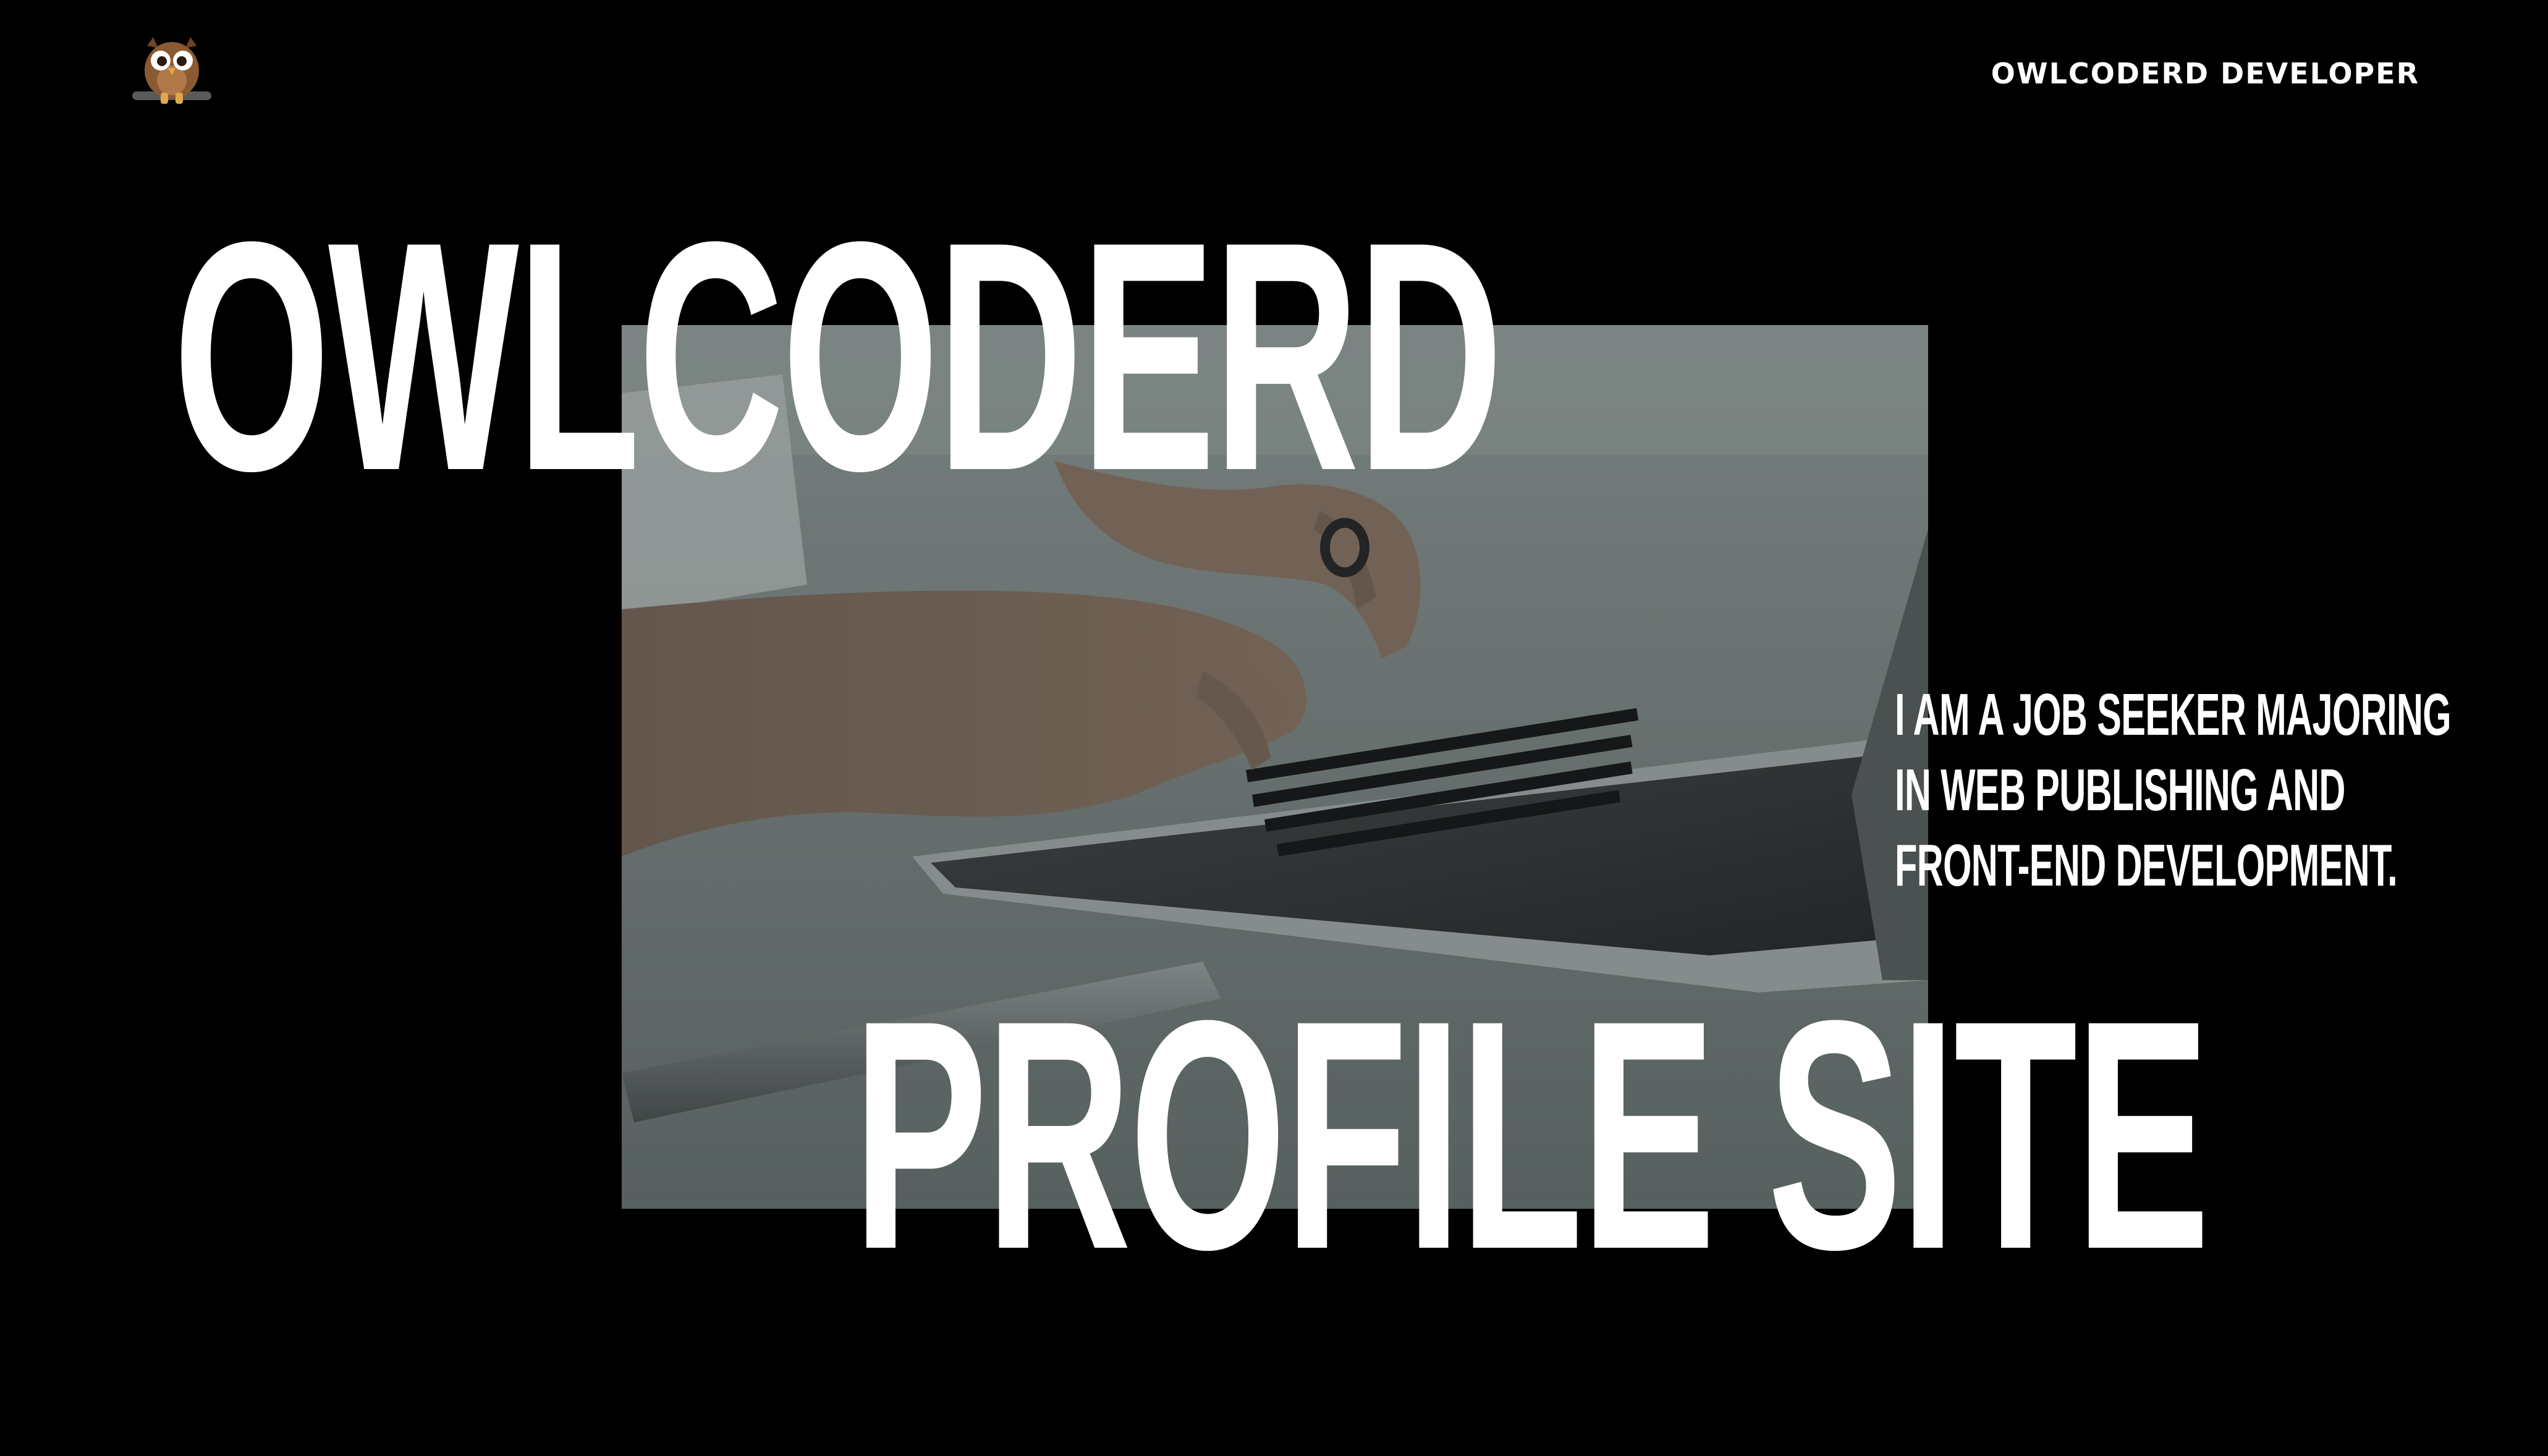 The image size is (2548, 1456). Describe the element at coordinates (2146, 865) in the screenshot. I see `tagline-line-3: FRONT-END DEVELOPMENT.` at that location.